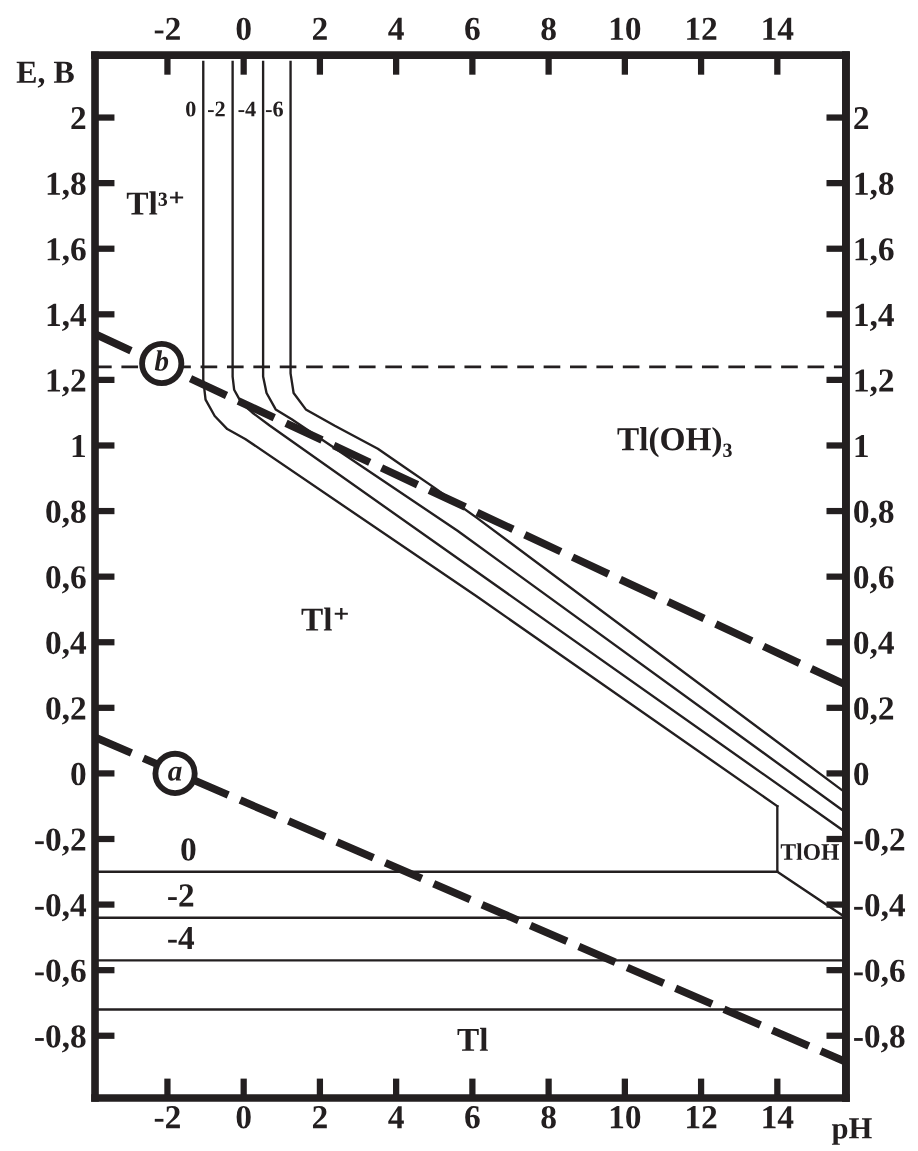 This screenshot has height=1151, width=918. I want to click on y2-tick-label: 0,2, so click(874, 711).